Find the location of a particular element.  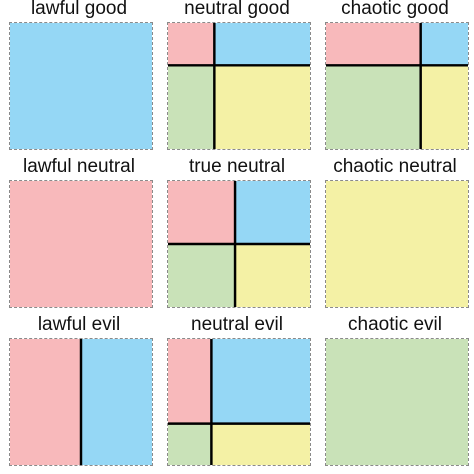

cell-true-neutral: true neutral is located at coordinates (237, 236).